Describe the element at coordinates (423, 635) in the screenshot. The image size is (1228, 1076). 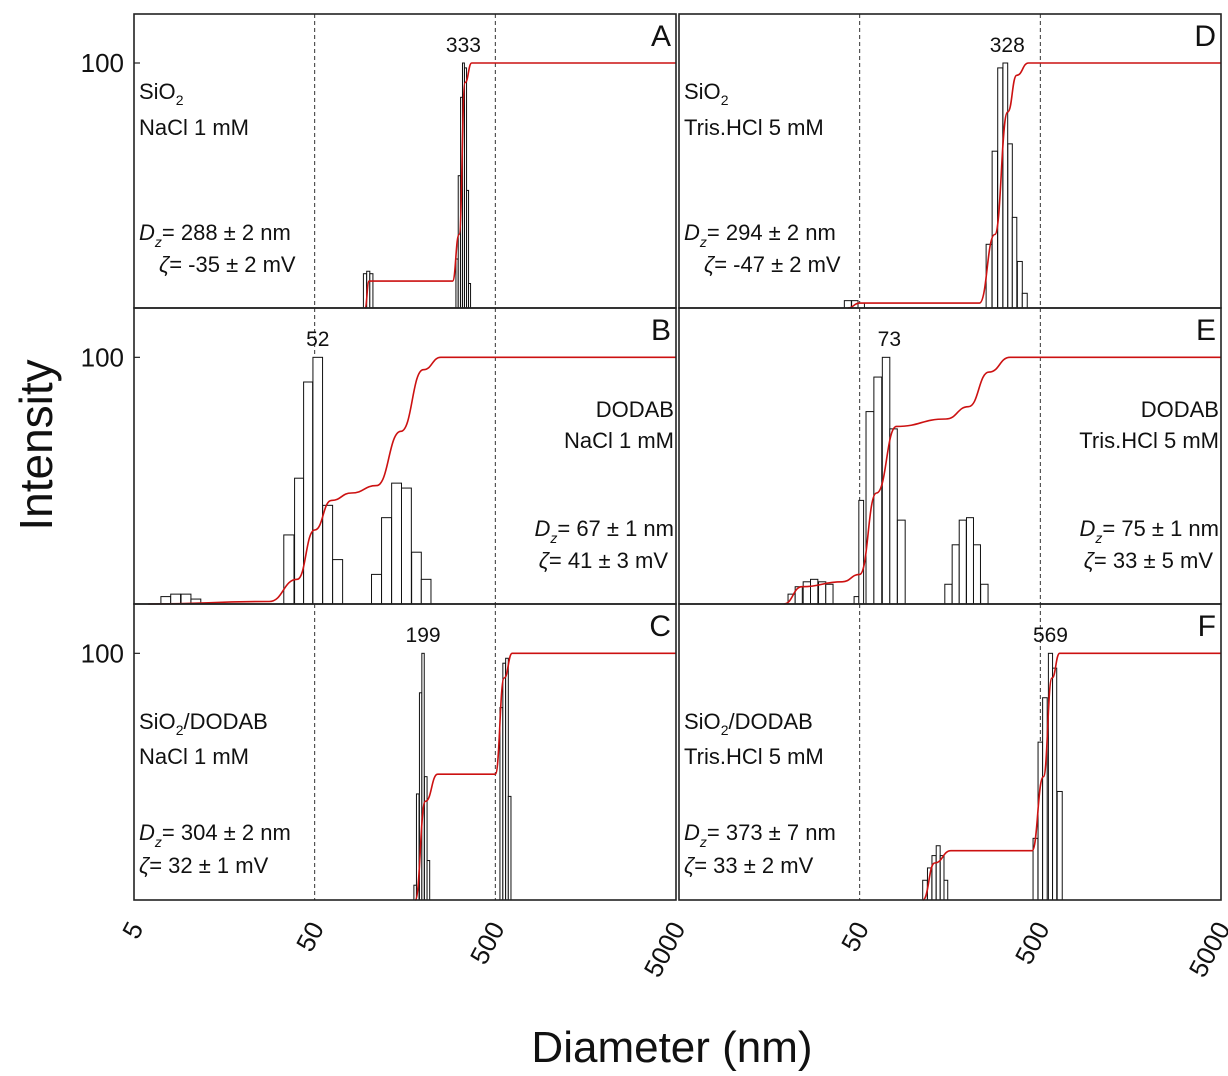
I see `panel-c-peak-label: 199` at that location.